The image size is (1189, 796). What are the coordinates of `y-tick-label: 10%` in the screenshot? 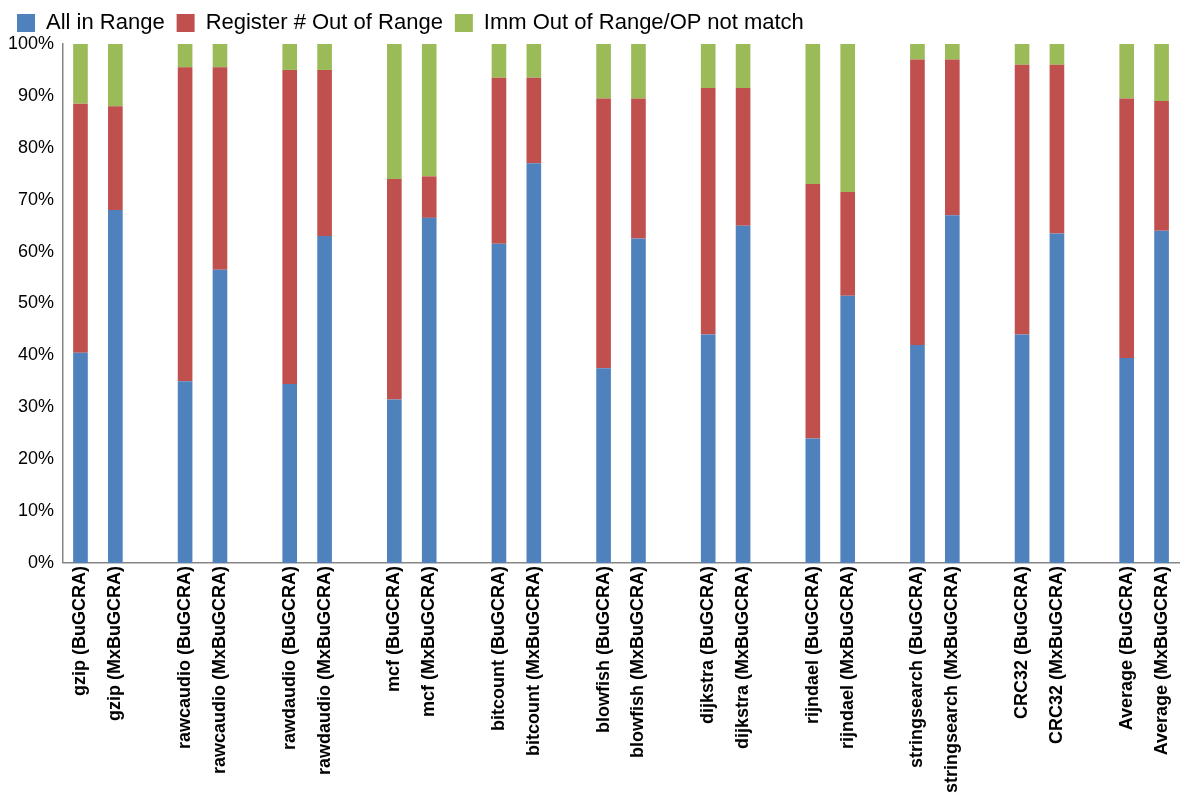 It's located at (36, 510).